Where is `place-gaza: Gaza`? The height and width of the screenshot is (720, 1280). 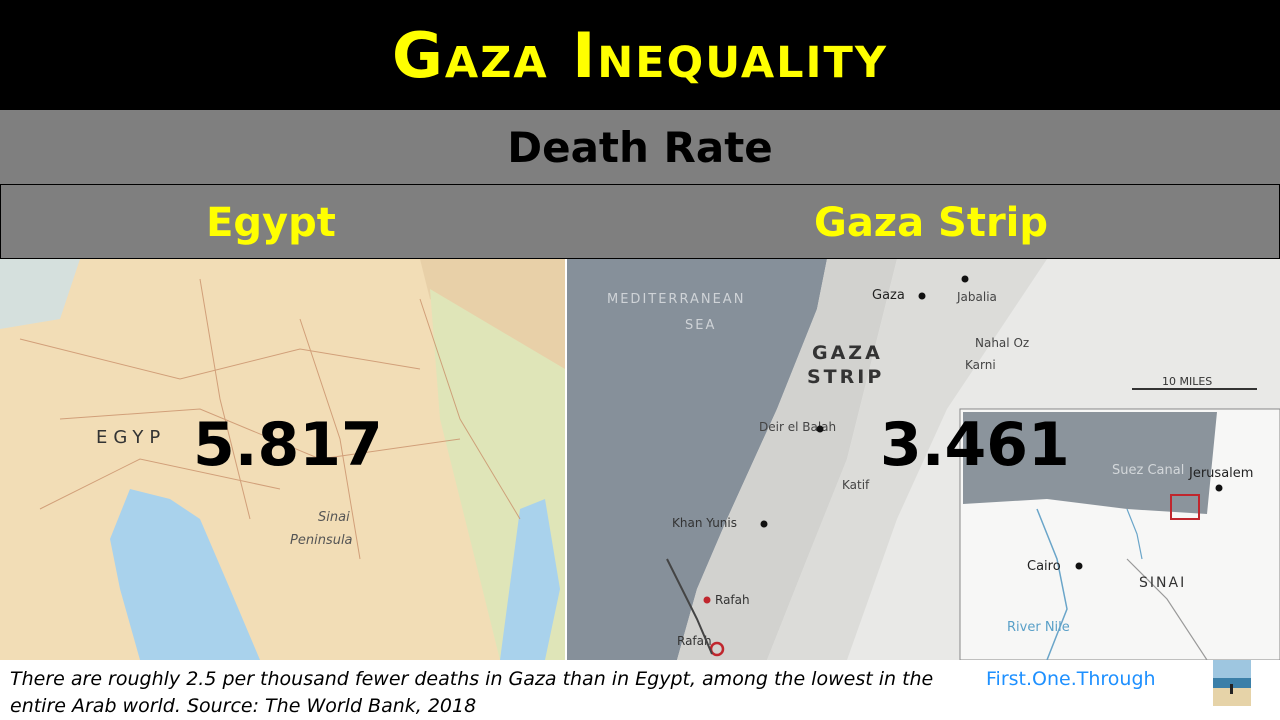
place-gaza: Gaza is located at coordinates (888, 295).